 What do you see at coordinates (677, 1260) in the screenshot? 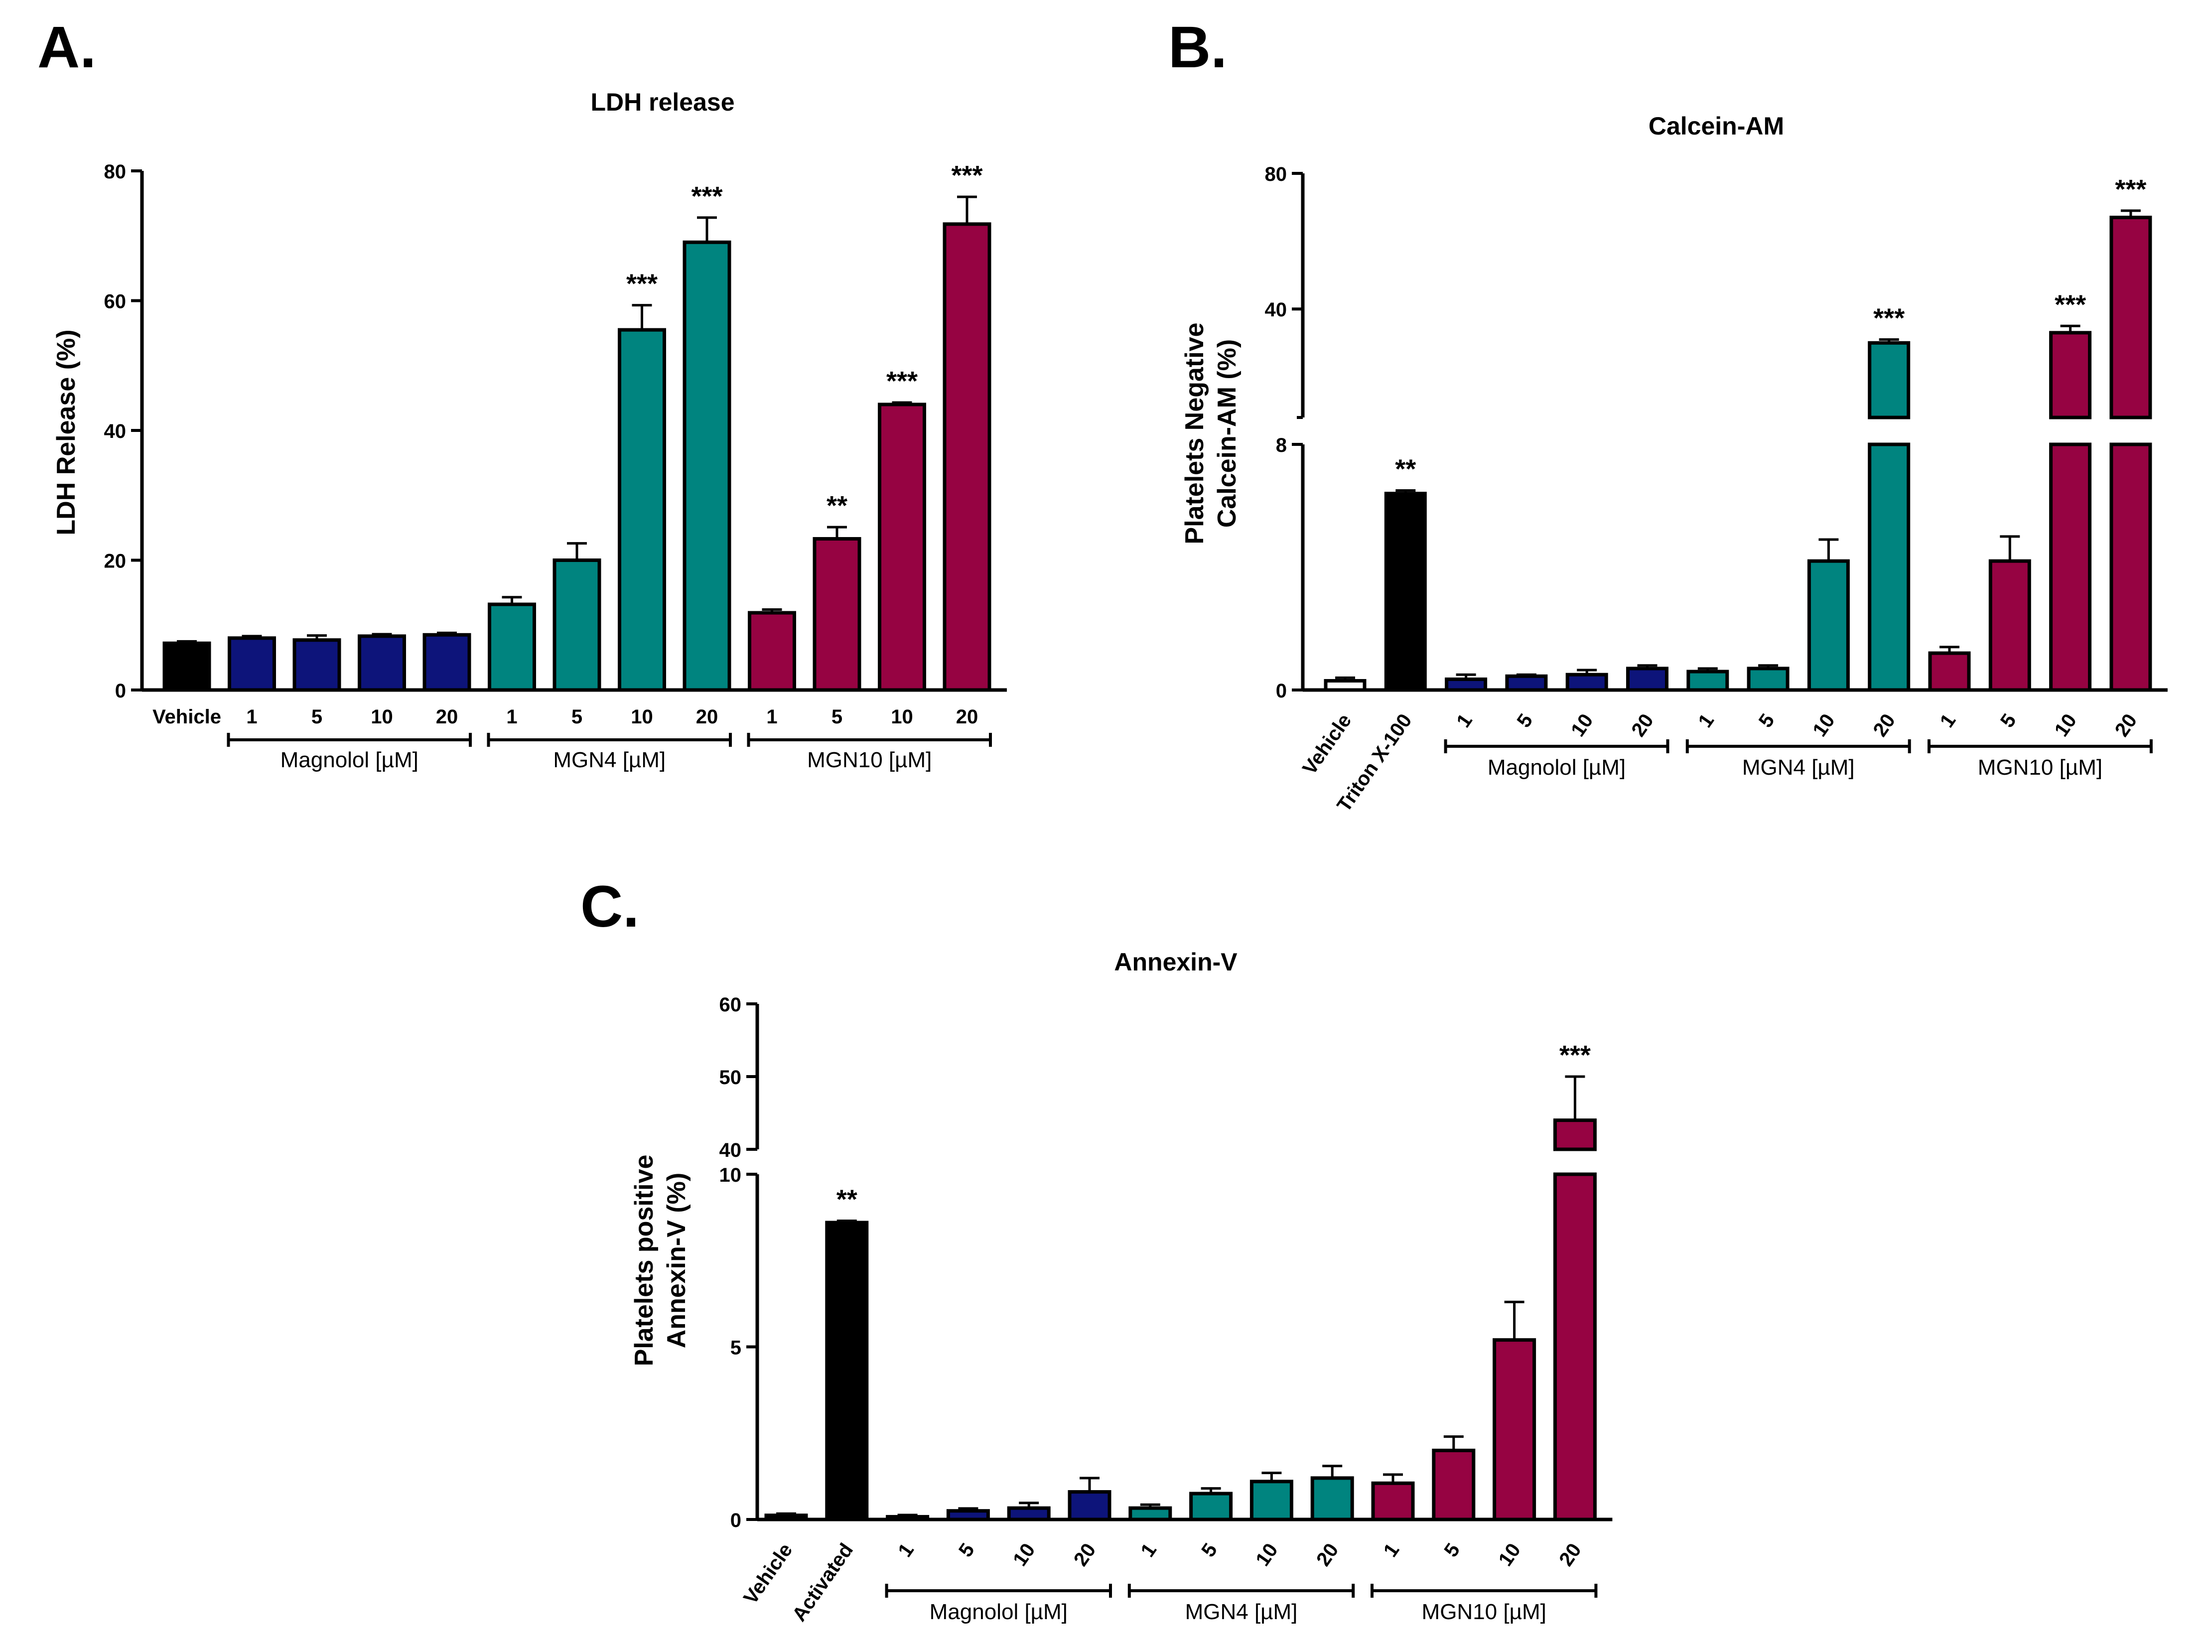
I see `panel-c-y-axis-label-line-2: Annexin-V (%)` at bounding box center [677, 1260].